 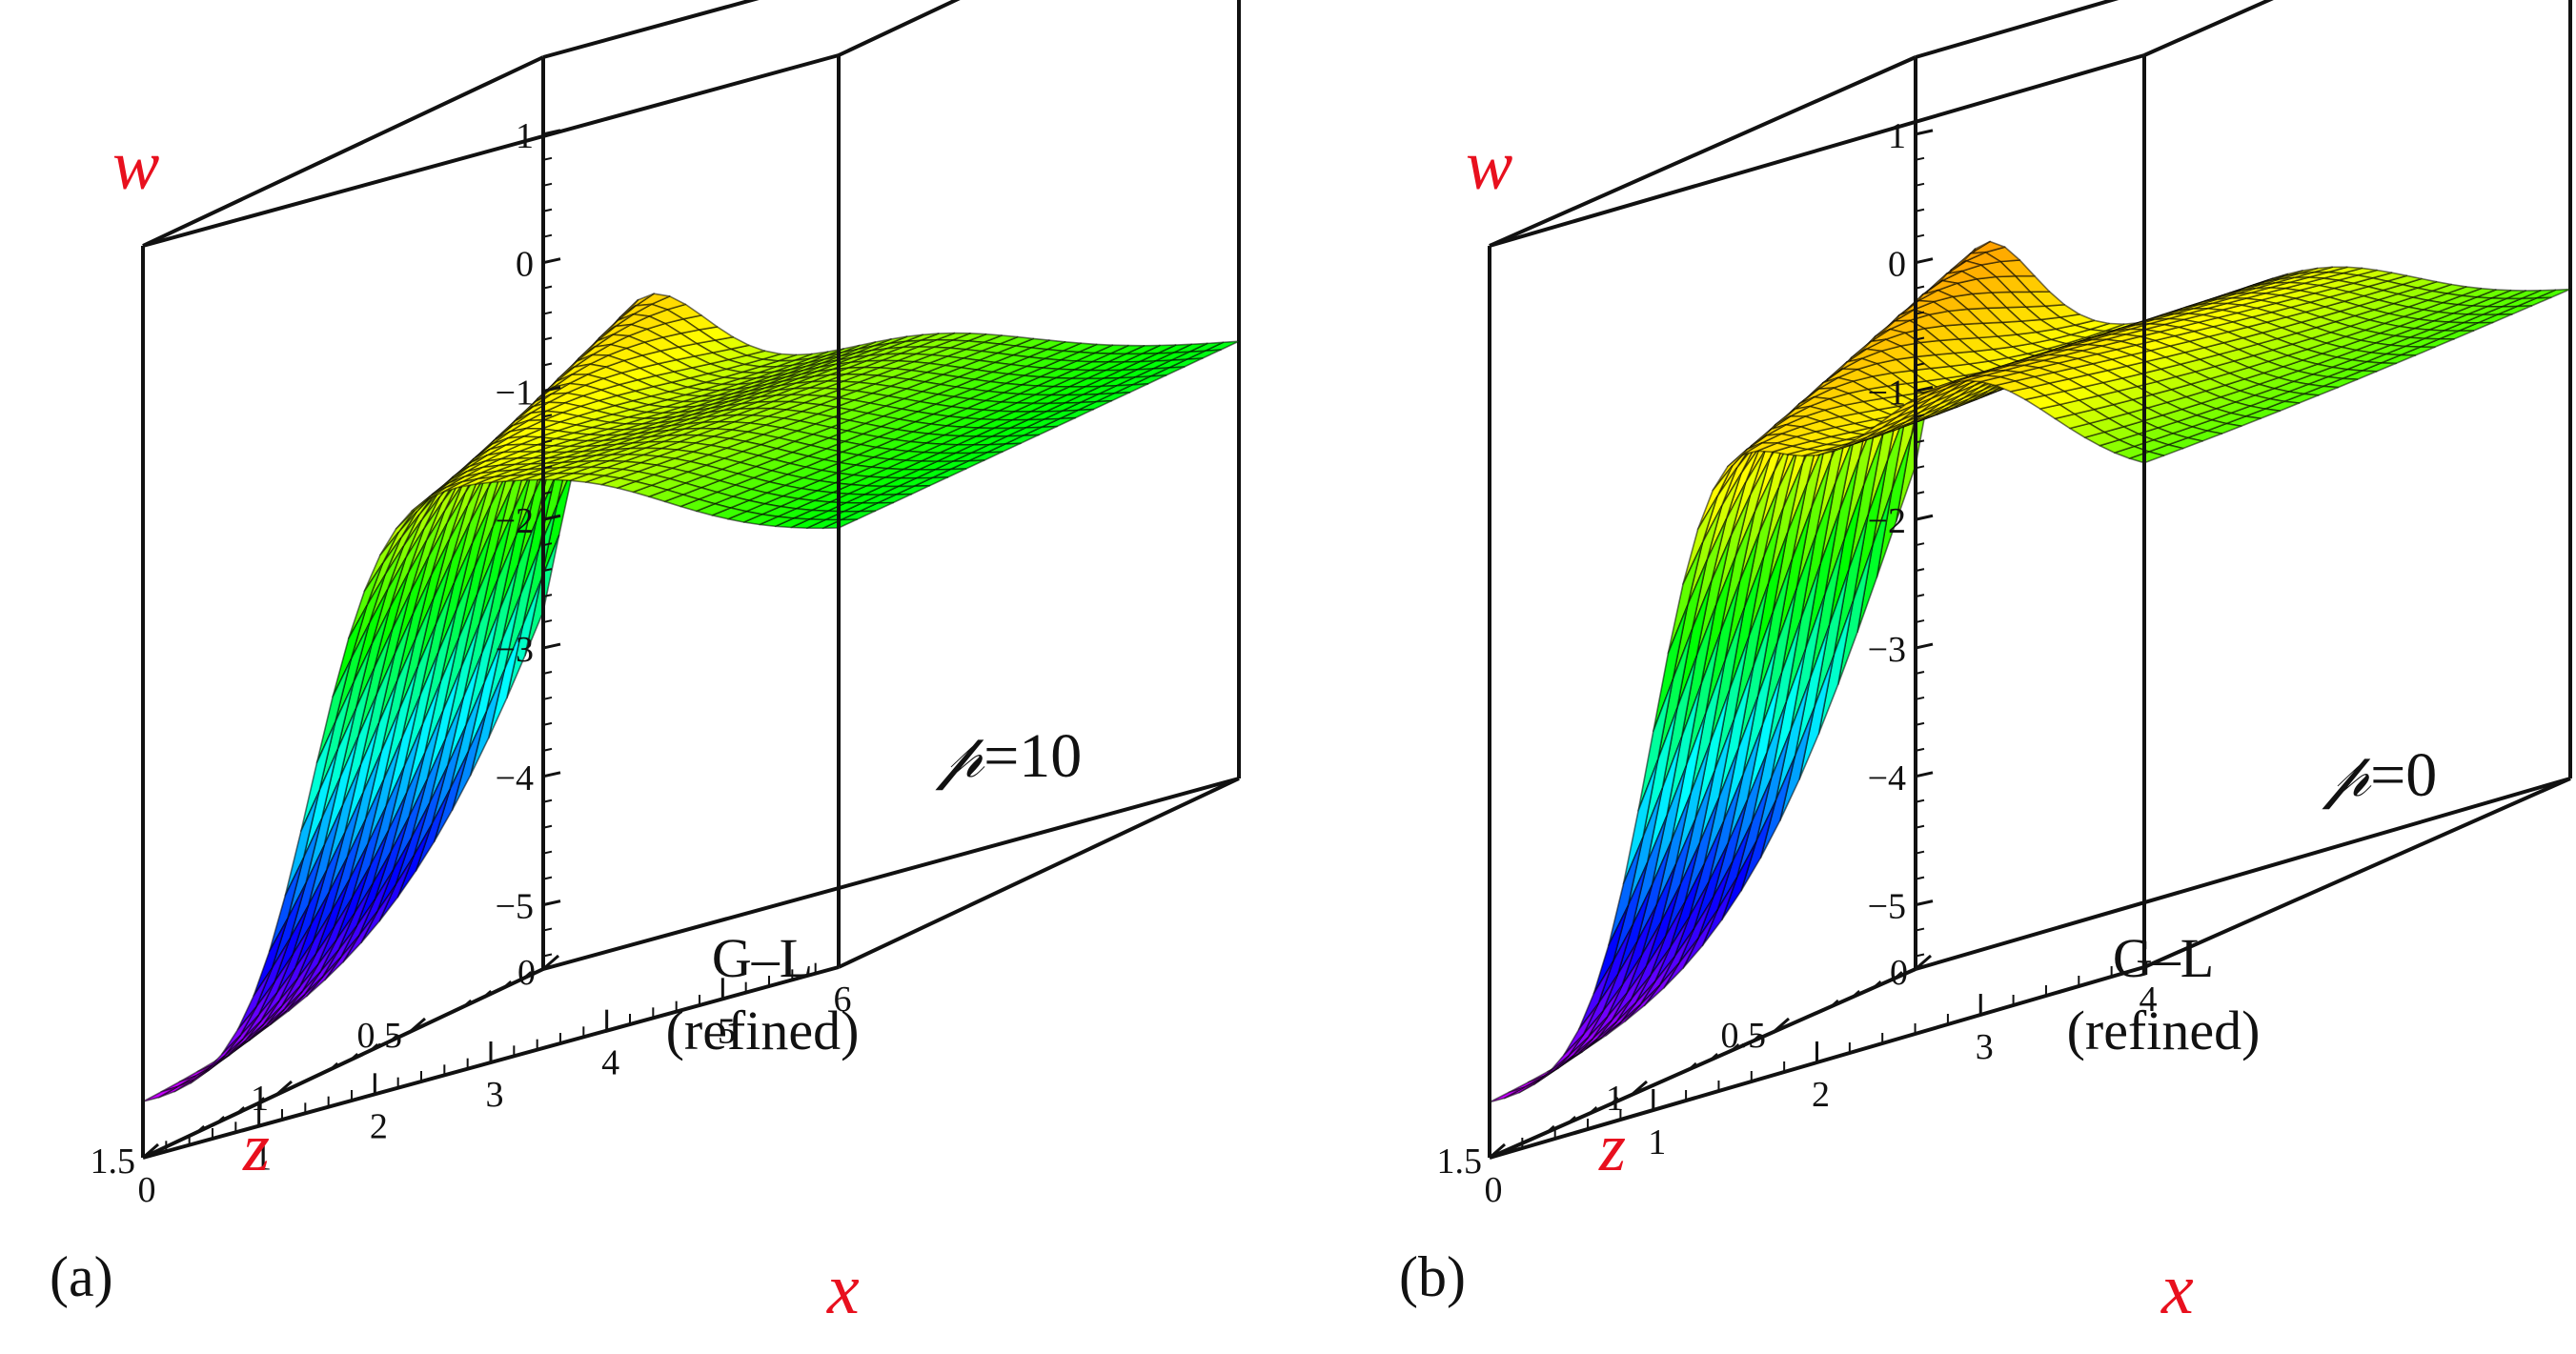 What do you see at coordinates (1494, 1190) in the screenshot?
I see `x-tick-label: 0` at bounding box center [1494, 1190].